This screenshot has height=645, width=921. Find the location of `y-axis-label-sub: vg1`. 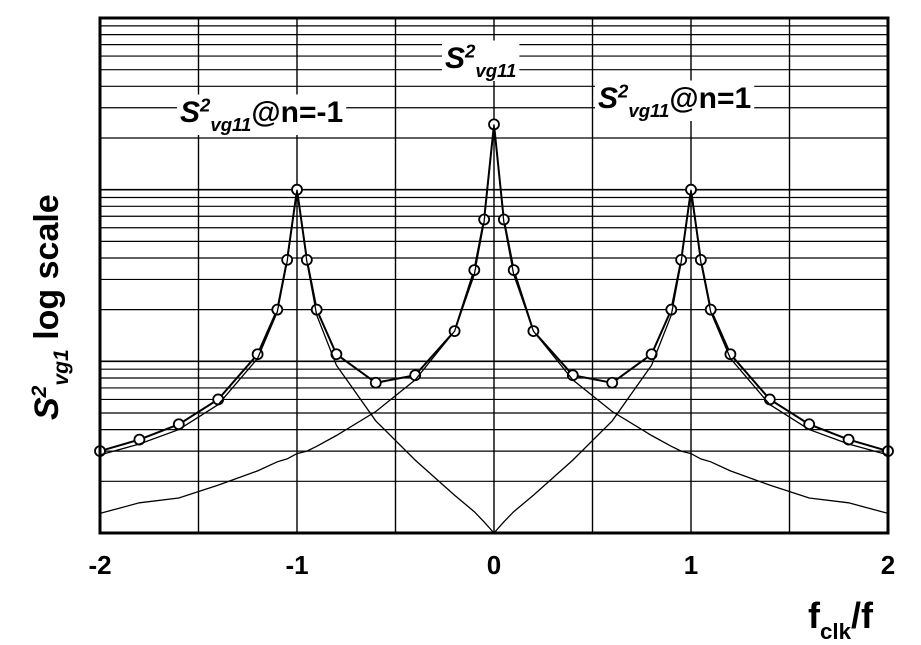

y-axis-label-sub: vg1 is located at coordinates (61, 367).